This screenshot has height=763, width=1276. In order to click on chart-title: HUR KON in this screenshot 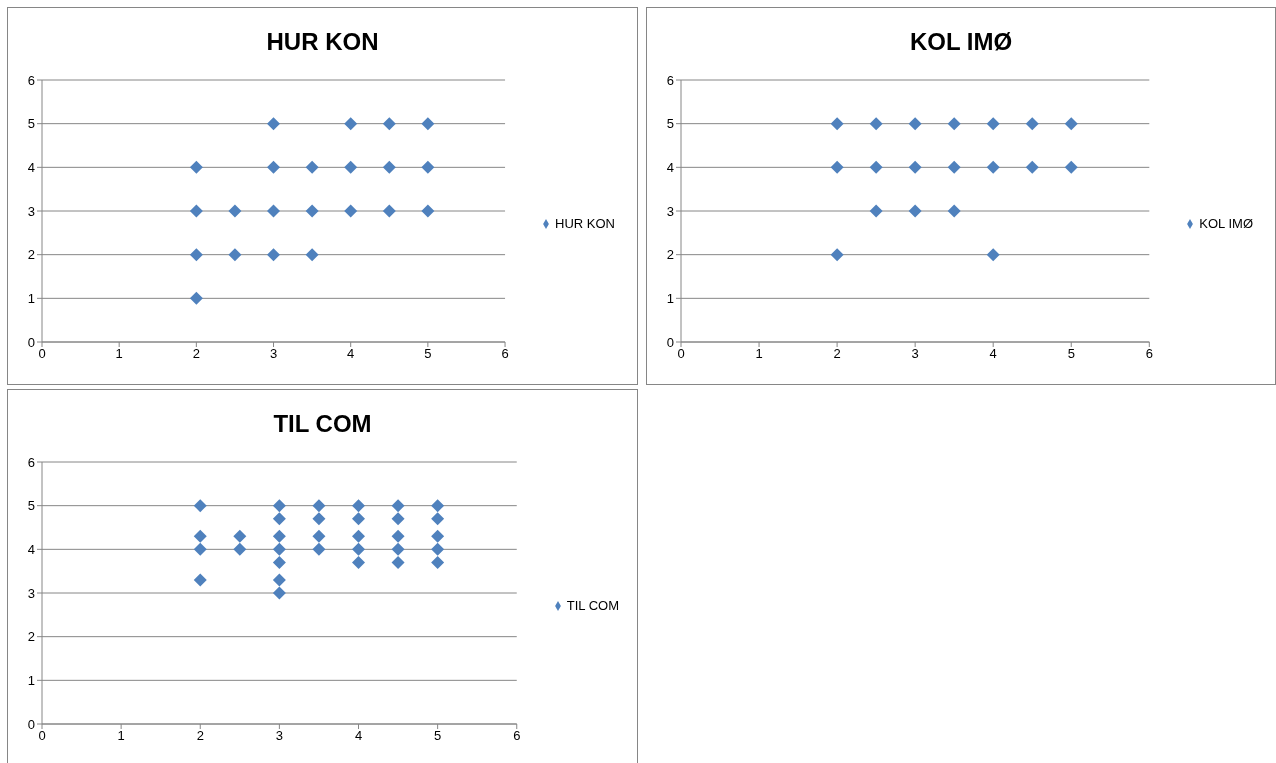, I will do `click(322, 42)`.